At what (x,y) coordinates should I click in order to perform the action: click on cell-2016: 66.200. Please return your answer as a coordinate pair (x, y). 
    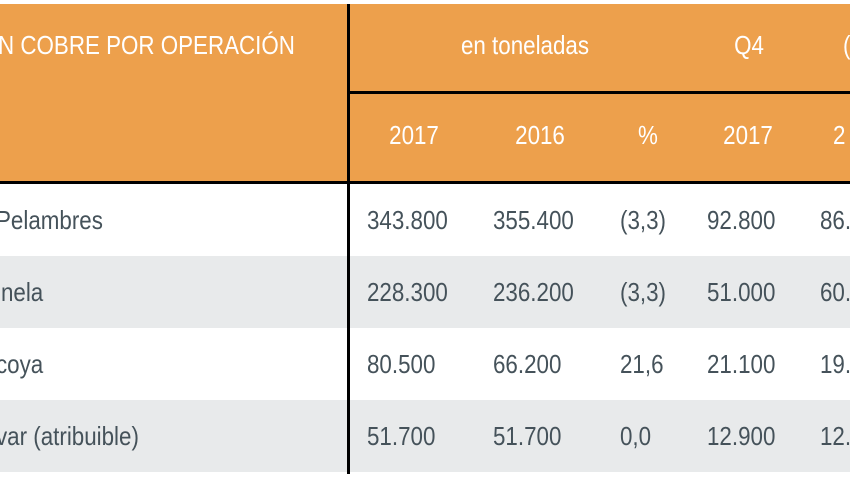
    Looking at the image, I should click on (527, 364).